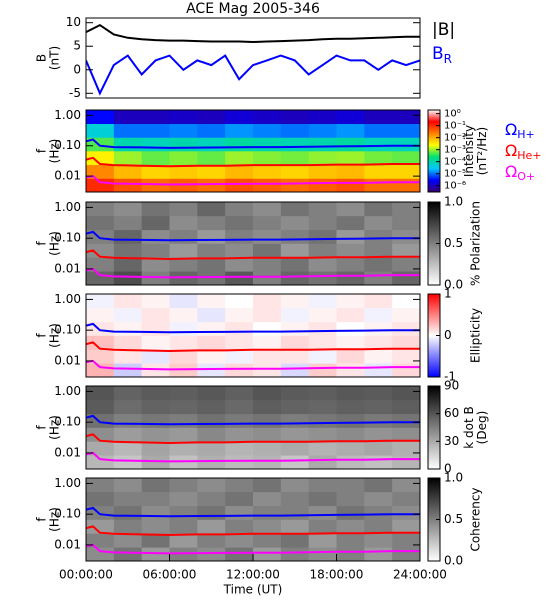  I want to click on colorbar-label: k dot B, so click(469, 427).